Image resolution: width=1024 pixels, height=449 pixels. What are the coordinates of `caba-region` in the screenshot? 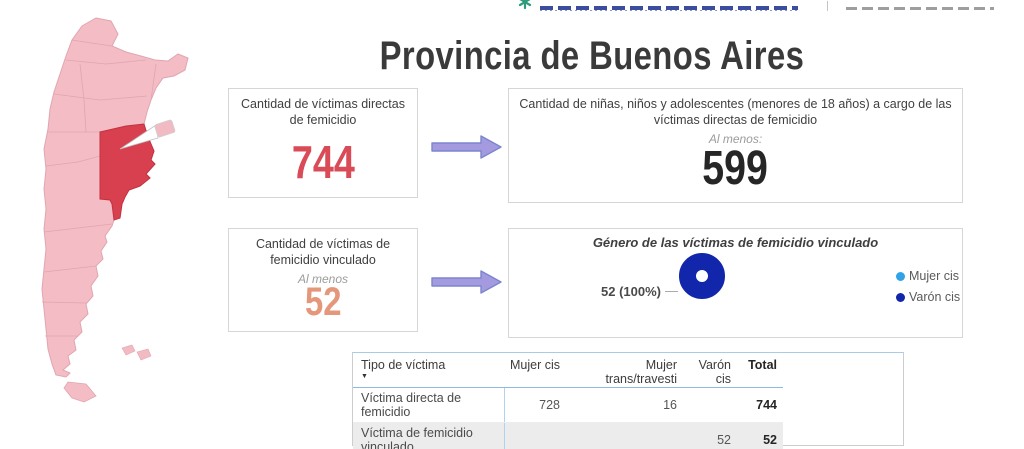 It's located at (165, 128).